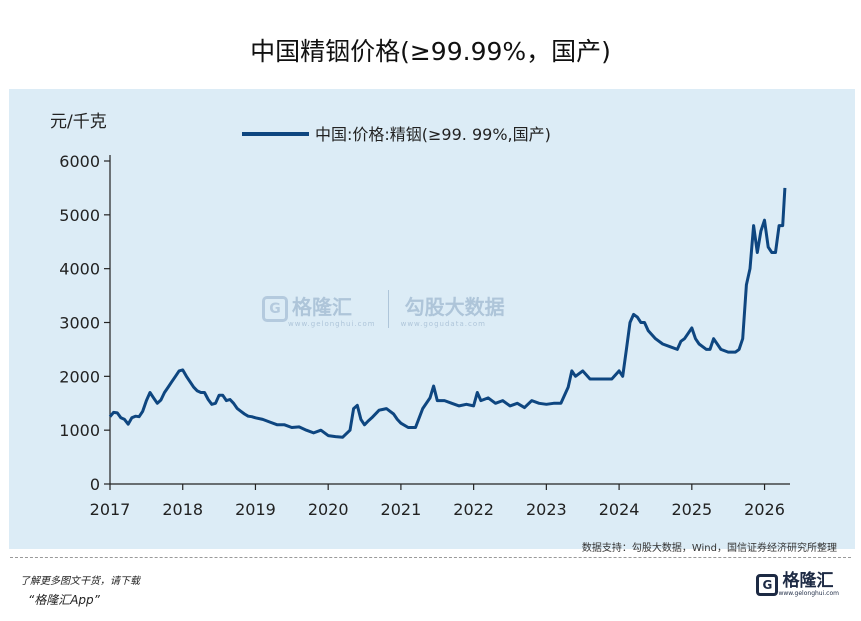 The width and height of the screenshot is (861, 621). Describe the element at coordinates (95, 484) in the screenshot. I see `y-tick-label: 0` at that location.